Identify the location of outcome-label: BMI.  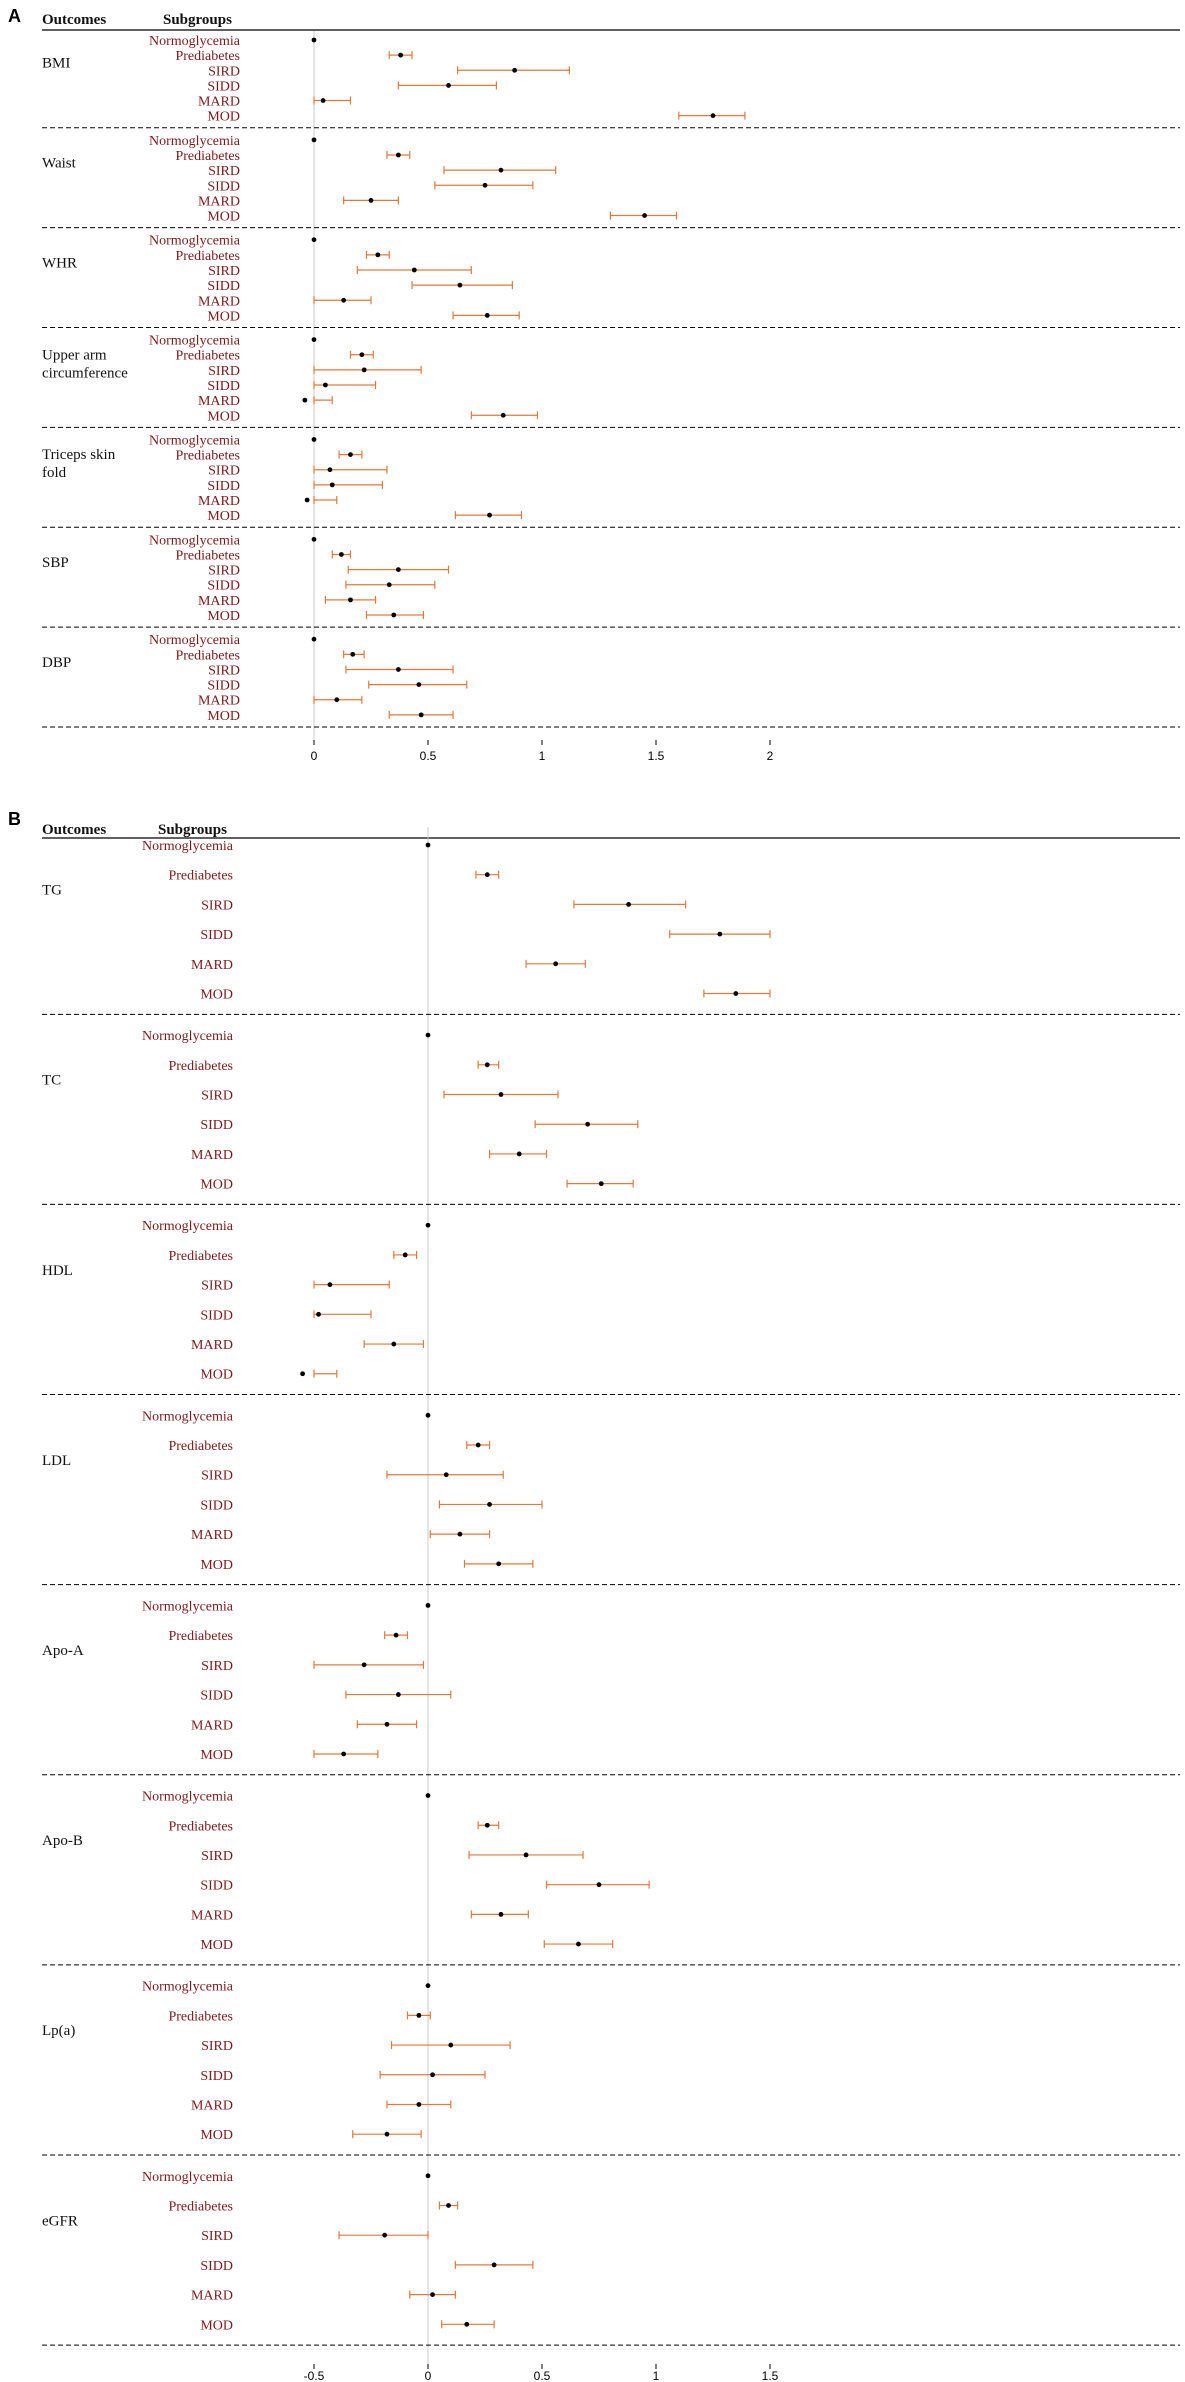
(56, 64).